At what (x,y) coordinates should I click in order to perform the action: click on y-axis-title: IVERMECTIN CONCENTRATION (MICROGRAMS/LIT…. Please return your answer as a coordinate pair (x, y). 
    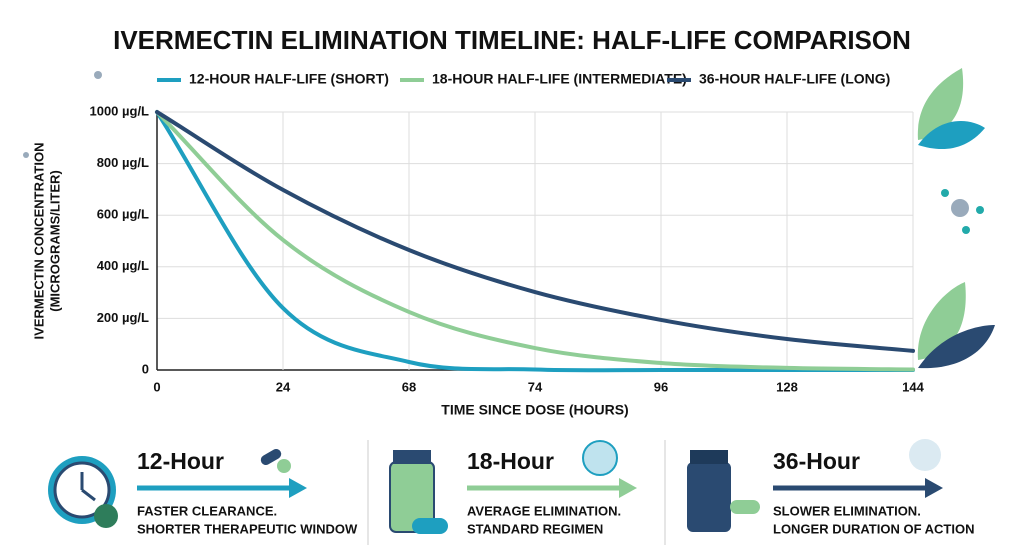
    Looking at the image, I should click on (46, 241).